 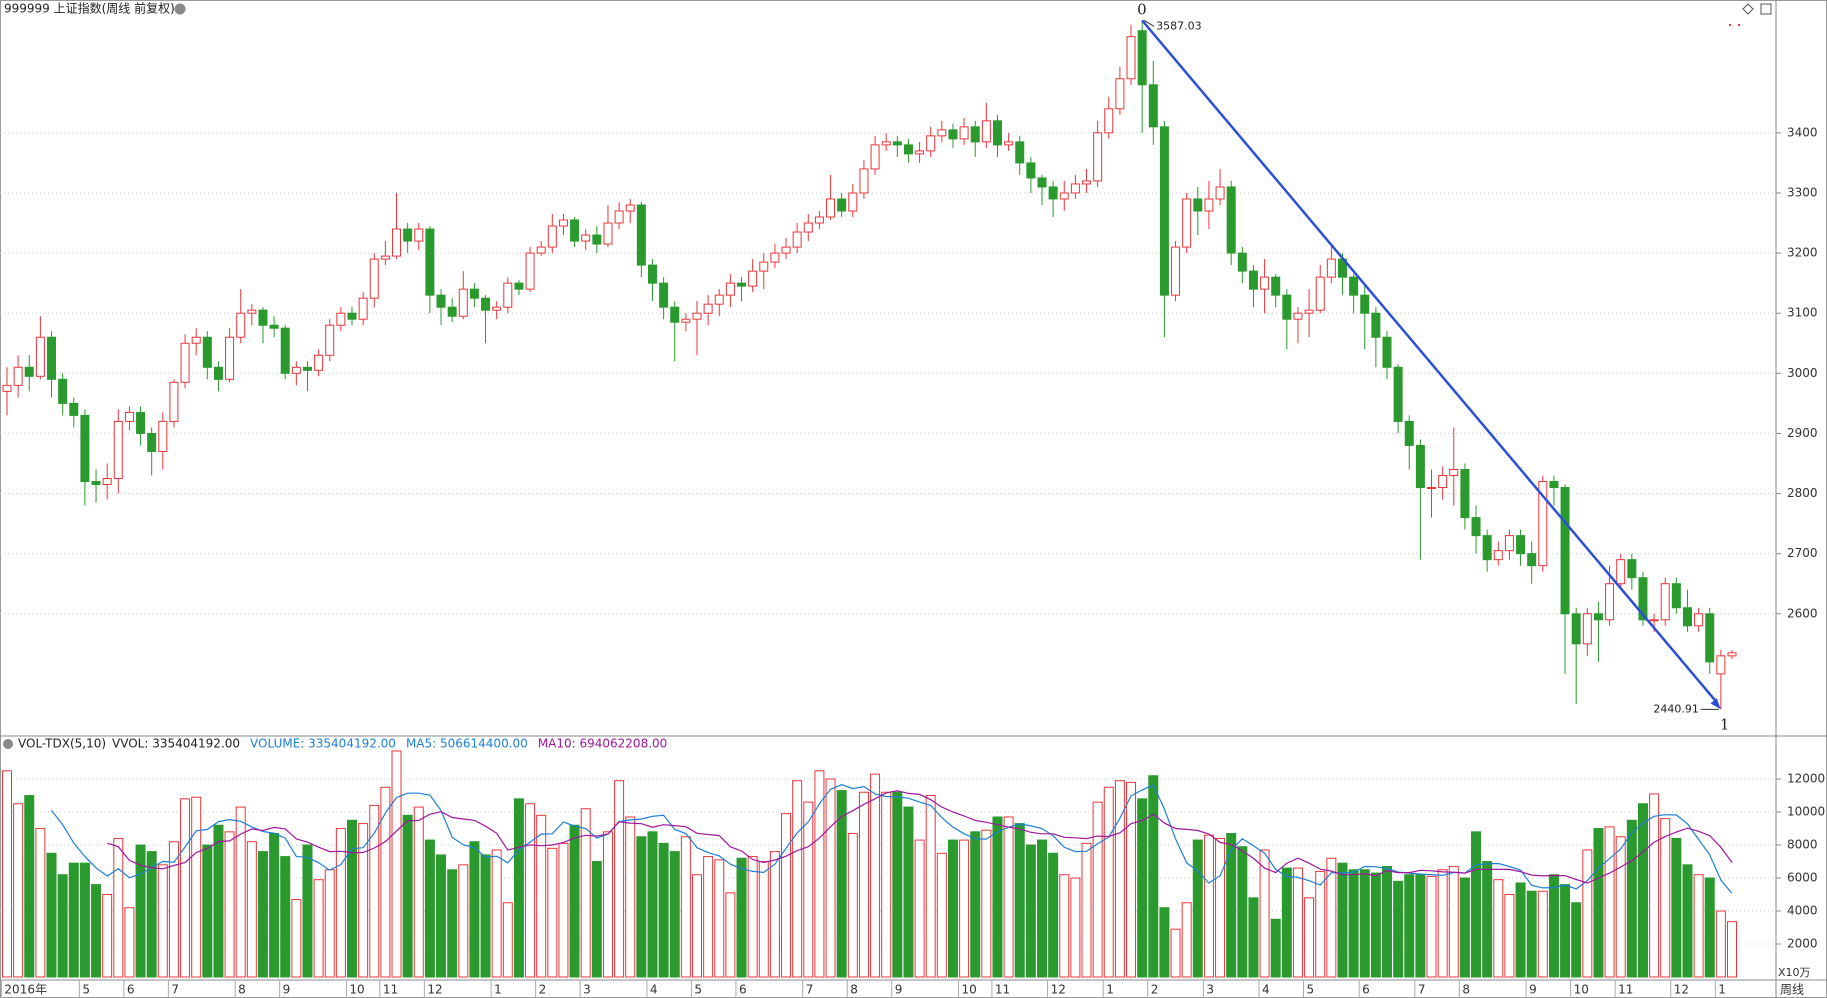 What do you see at coordinates (1748, 9) in the screenshot?
I see `diamond-icon` at bounding box center [1748, 9].